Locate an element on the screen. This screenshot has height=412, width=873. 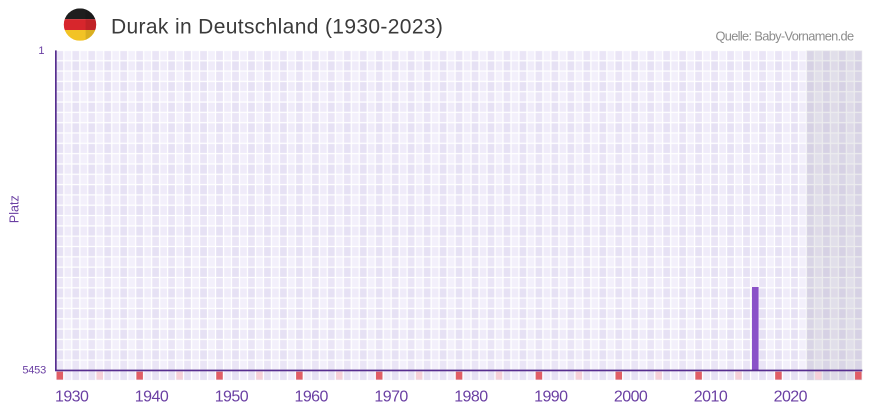
svg-text: Quelle: Baby-Vornamen.de is located at coordinates (784, 36).